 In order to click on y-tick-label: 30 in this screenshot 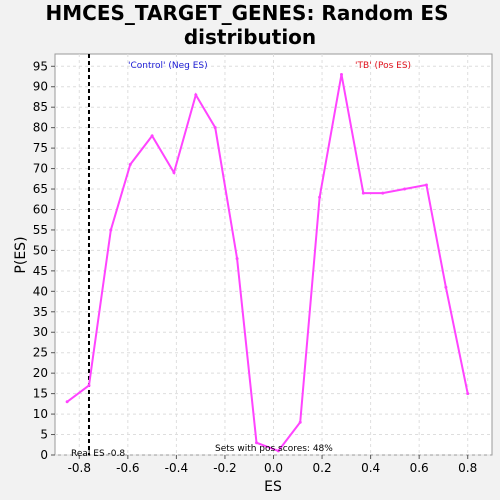, I will do `click(40, 332)`.